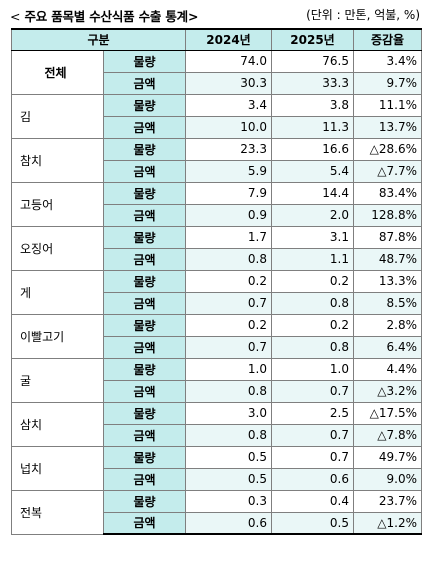 This screenshot has width=433, height=564. Describe the element at coordinates (387, 303) in the screenshot. I see `change-cell: 8.5%` at that location.